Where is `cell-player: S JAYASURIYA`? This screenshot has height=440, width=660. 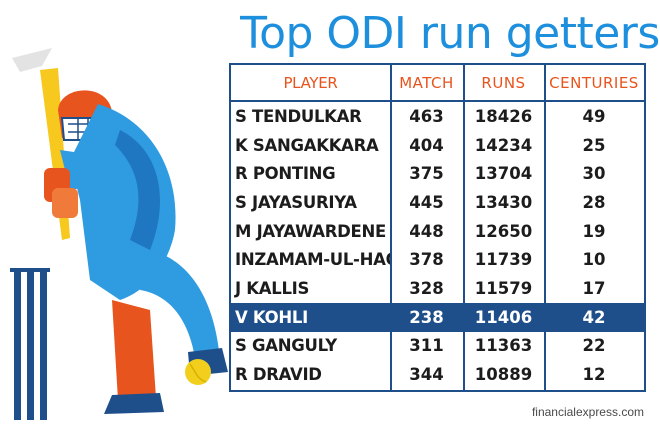 cell-player: S JAYASURIYA is located at coordinates (296, 202).